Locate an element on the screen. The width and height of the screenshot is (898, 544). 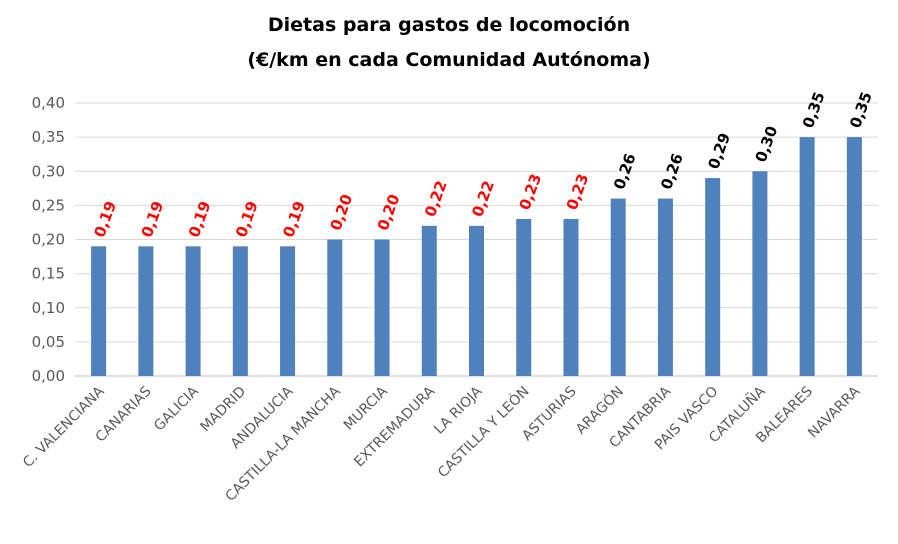
y-tick-label: 0,20 is located at coordinates (48, 240).